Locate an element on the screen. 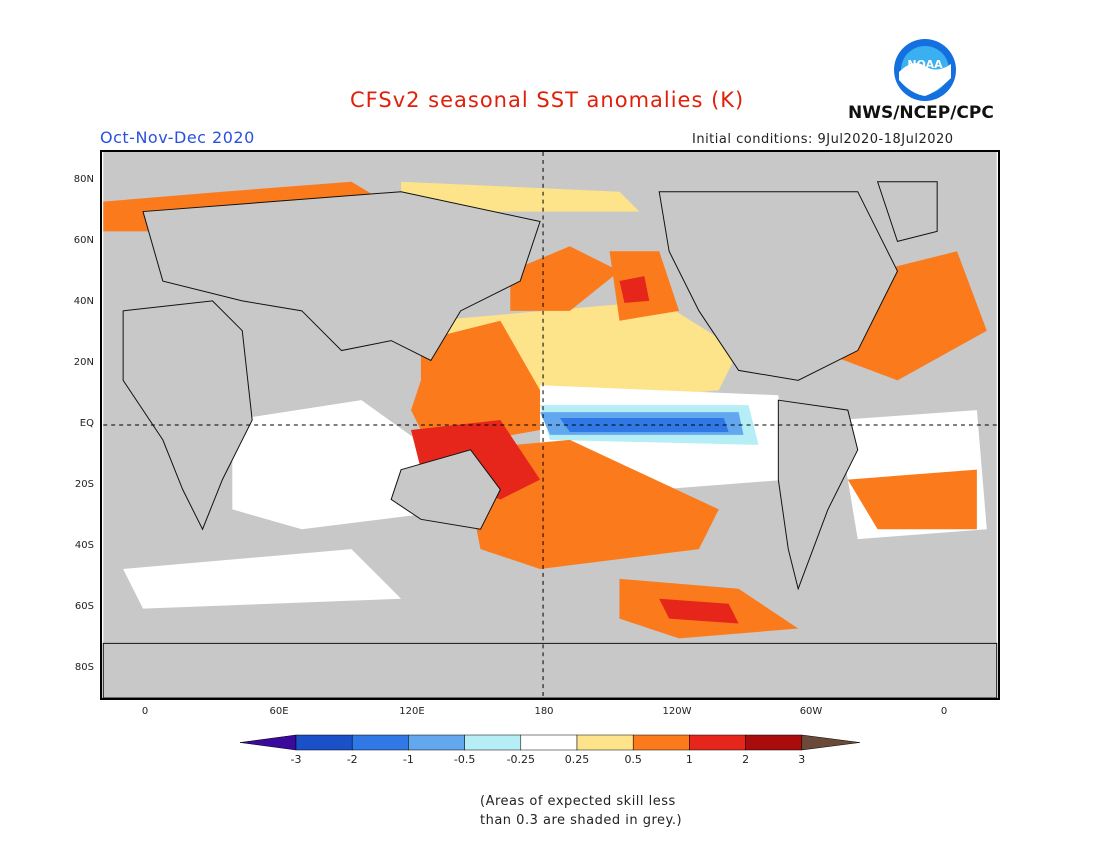 Image resolution: width=1100 pixels, height=850 pixels. colorbar-over-arrow is located at coordinates (830, 742).